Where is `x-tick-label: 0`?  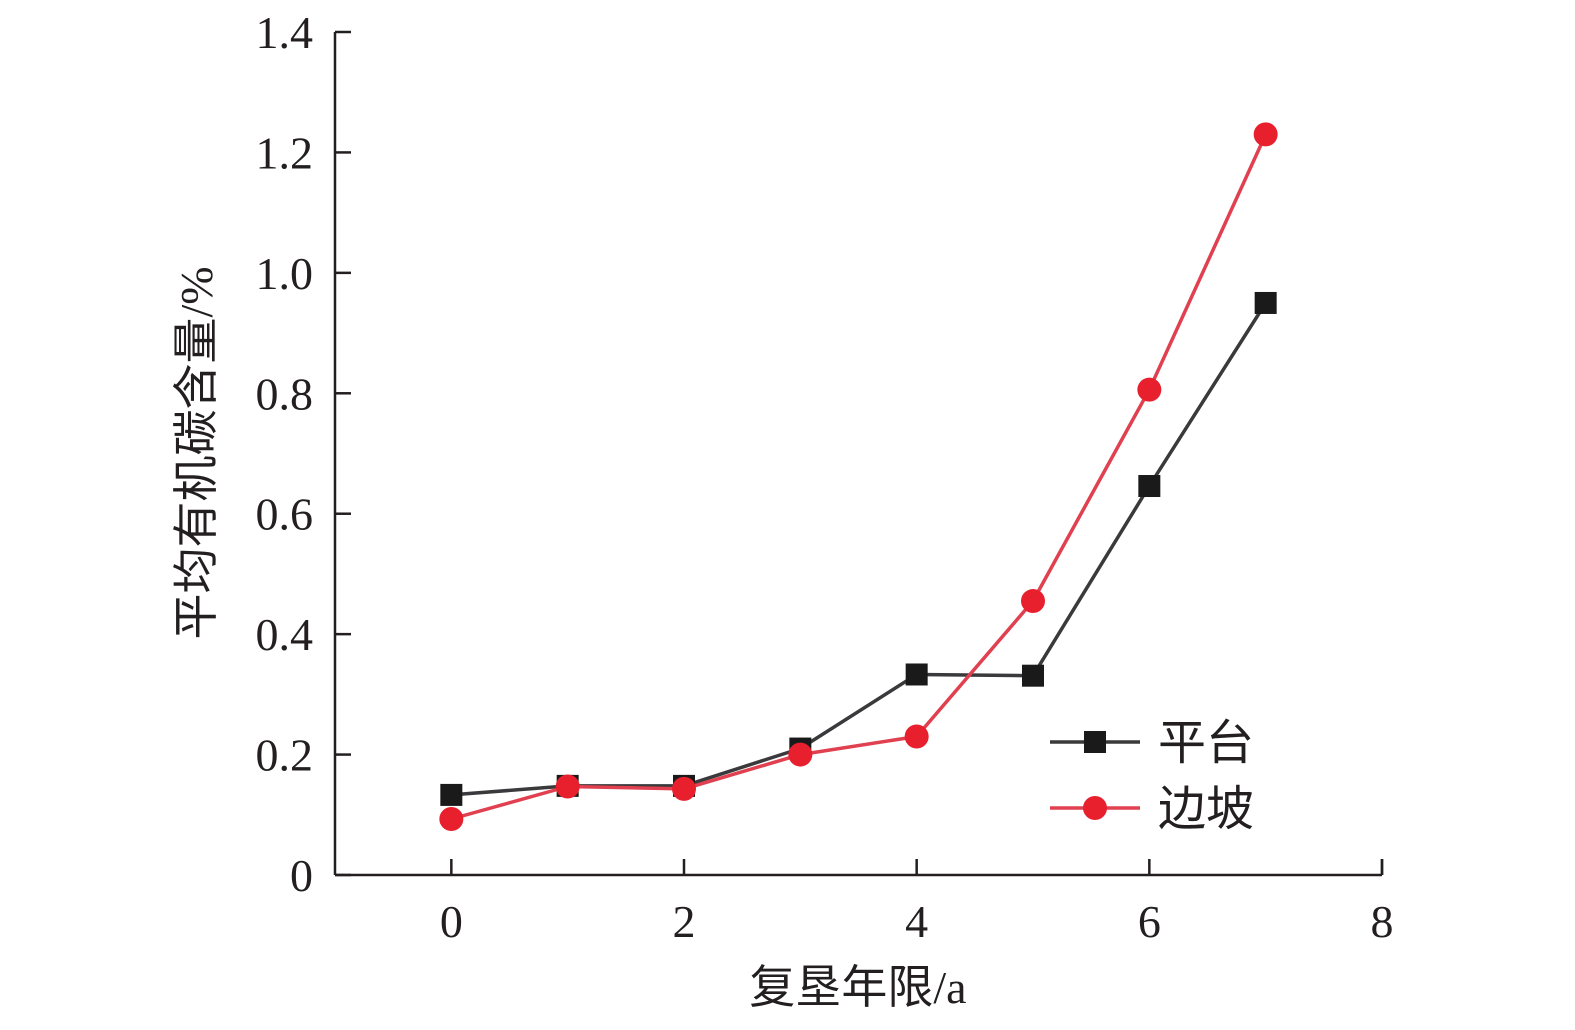
x-tick-label: 0 is located at coordinates (451, 921).